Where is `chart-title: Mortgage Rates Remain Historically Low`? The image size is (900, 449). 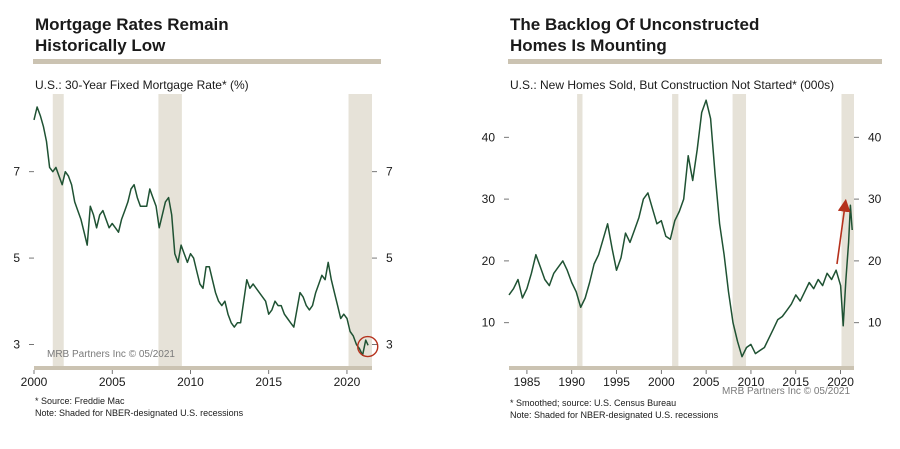
chart-title: Mortgage Rates Remain Historically Low is located at coordinates (132, 35).